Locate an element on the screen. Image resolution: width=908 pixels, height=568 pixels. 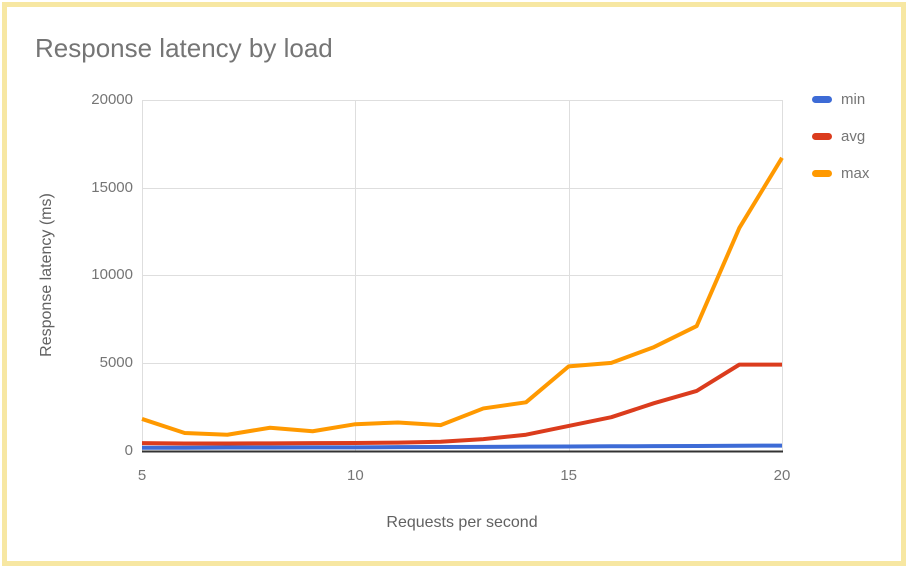
legend-swatch-min is located at coordinates (822, 99).